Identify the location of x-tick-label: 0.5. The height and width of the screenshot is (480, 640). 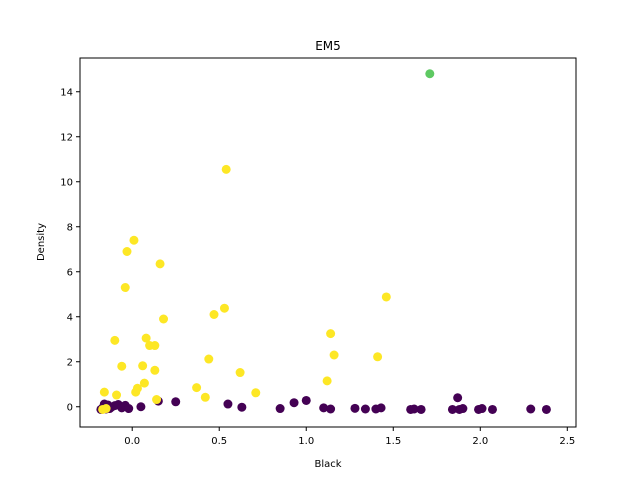
(219, 441).